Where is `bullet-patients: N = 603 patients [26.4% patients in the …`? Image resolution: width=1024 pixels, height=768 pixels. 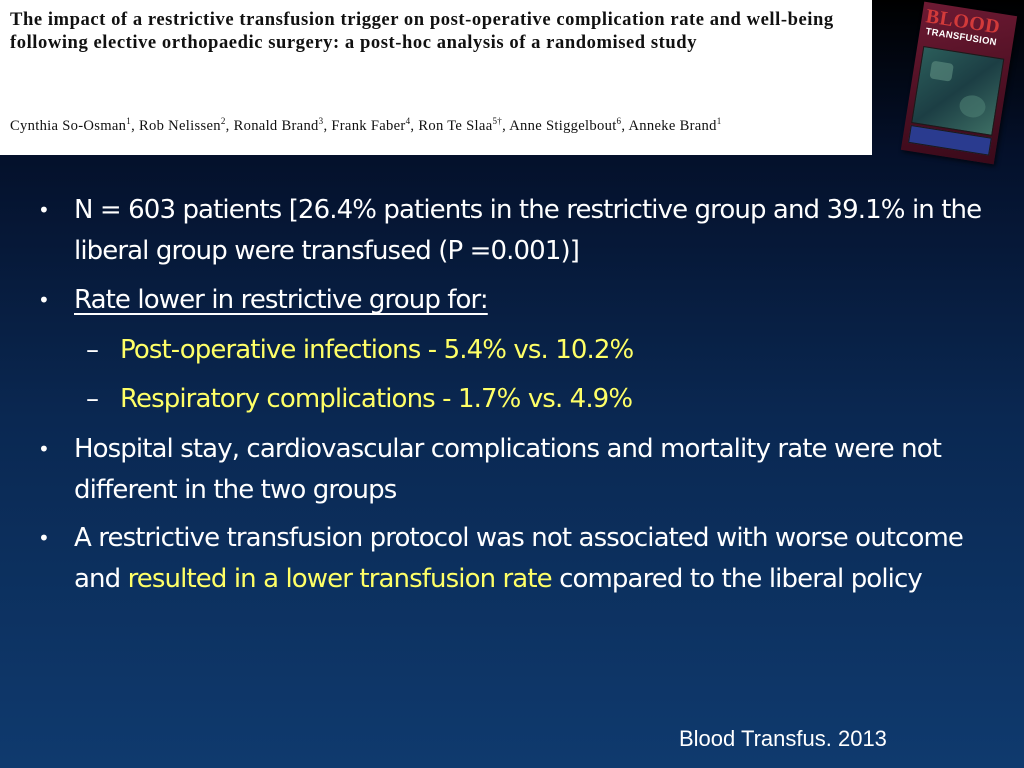 bullet-patients: N = 603 patients [26.4% patients in the … is located at coordinates (528, 230).